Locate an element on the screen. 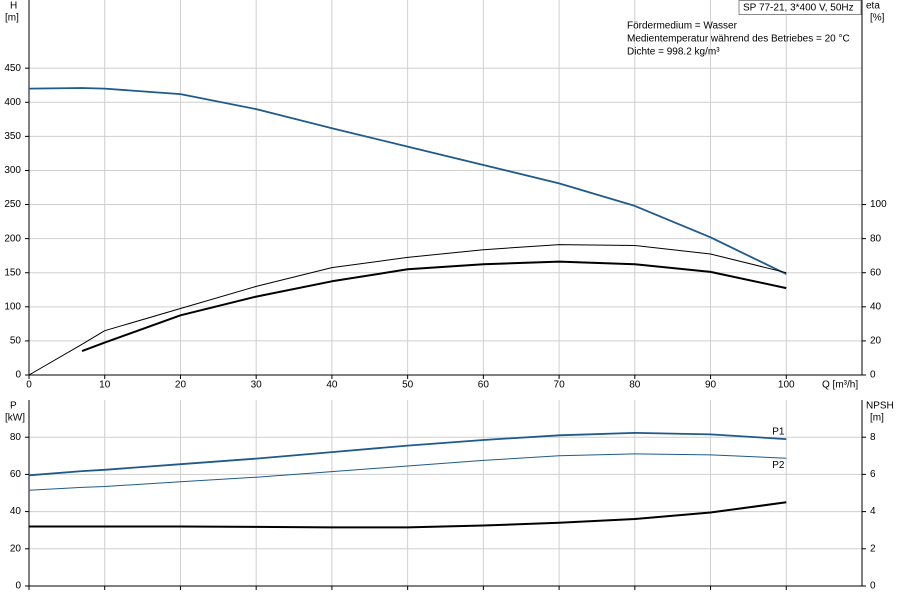 This screenshot has width=900, height=600. y2-tick-label: 4 is located at coordinates (873, 511).